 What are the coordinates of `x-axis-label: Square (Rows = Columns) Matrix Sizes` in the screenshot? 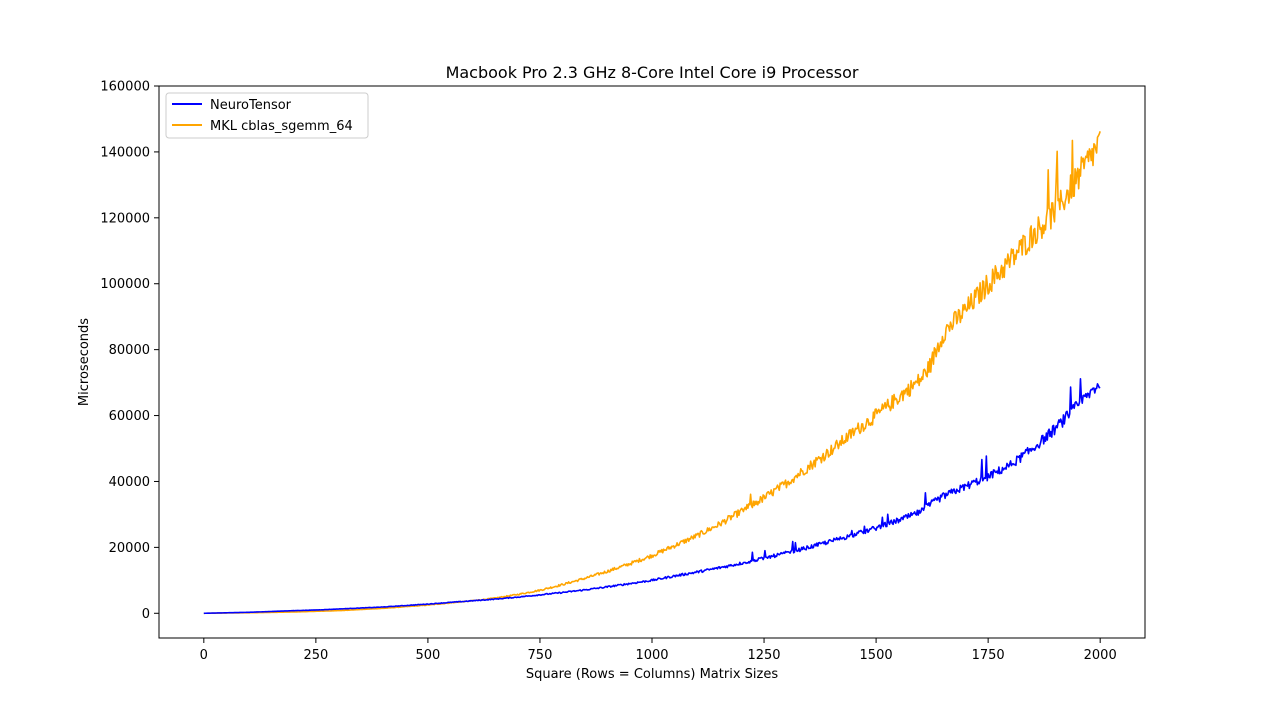 It's located at (652, 674).